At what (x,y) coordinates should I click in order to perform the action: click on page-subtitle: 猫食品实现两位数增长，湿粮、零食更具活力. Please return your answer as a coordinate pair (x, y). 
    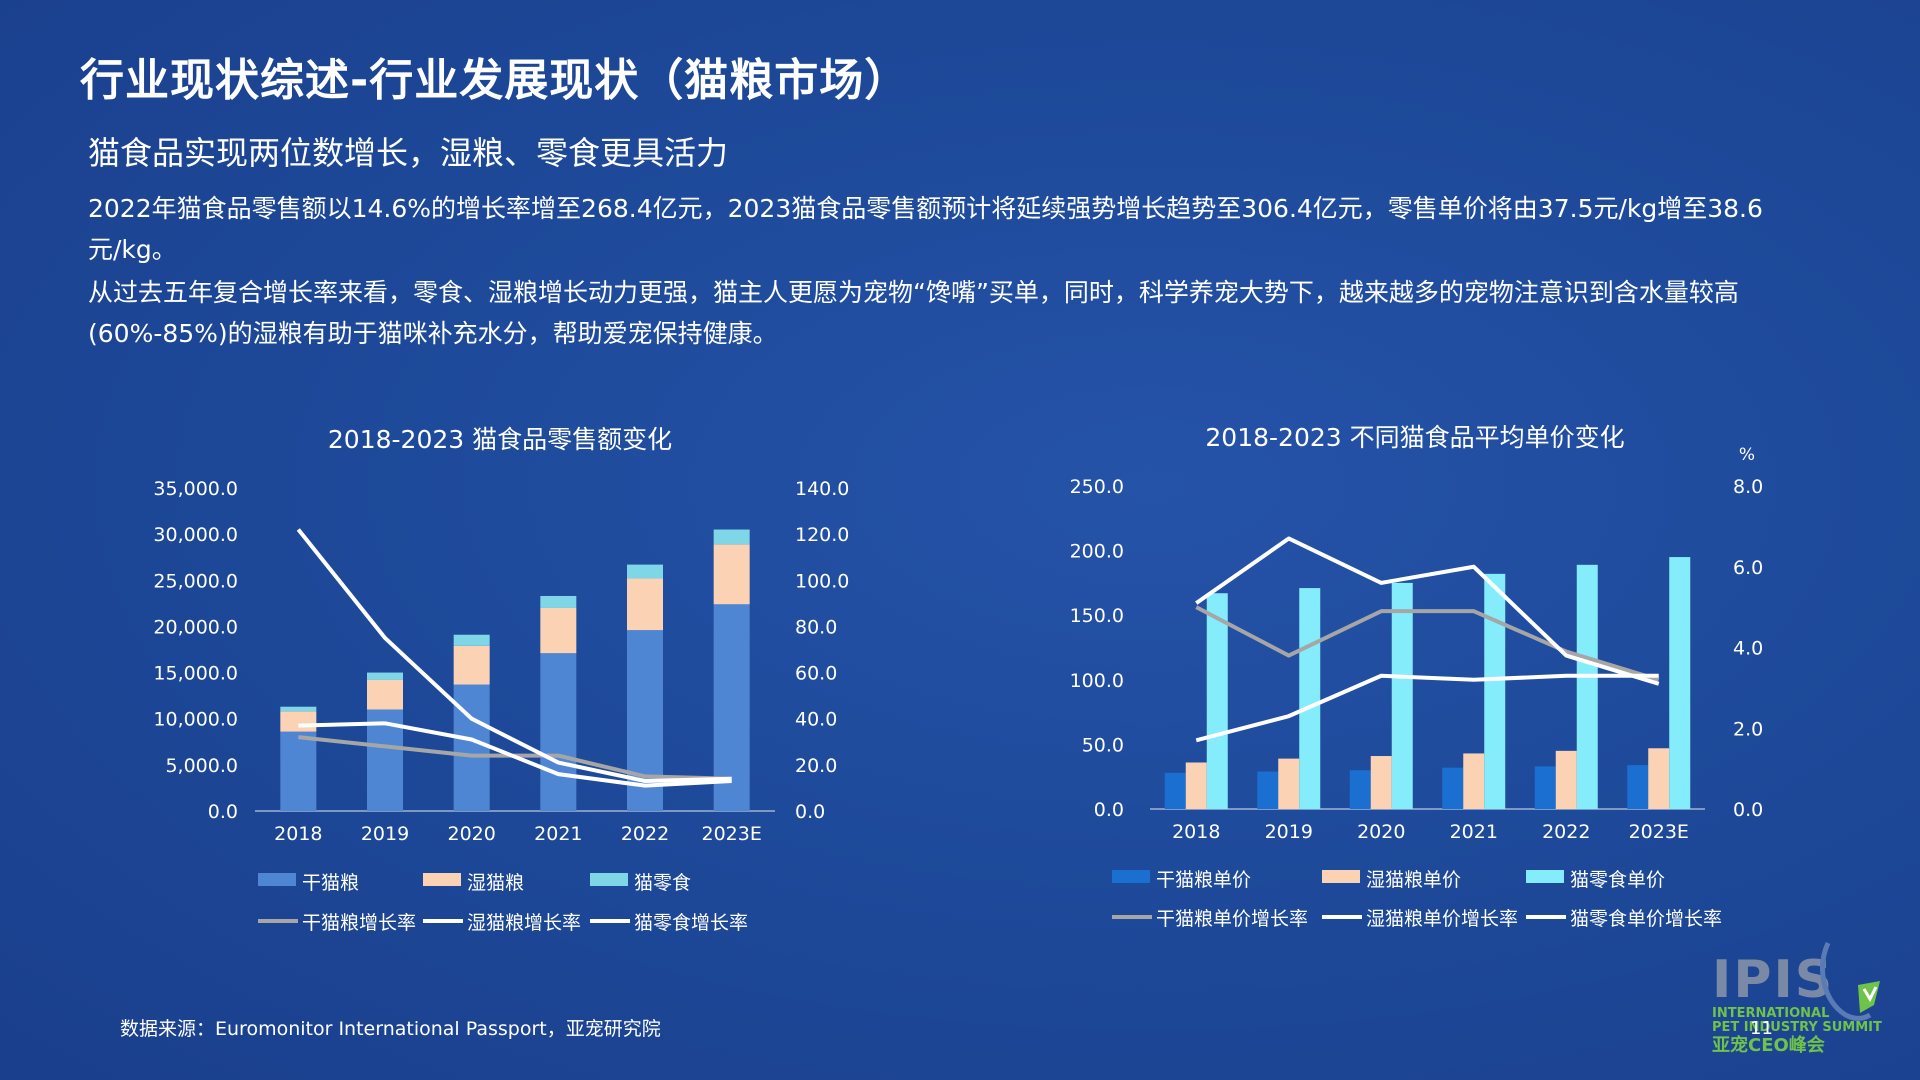
    Looking at the image, I should click on (408, 153).